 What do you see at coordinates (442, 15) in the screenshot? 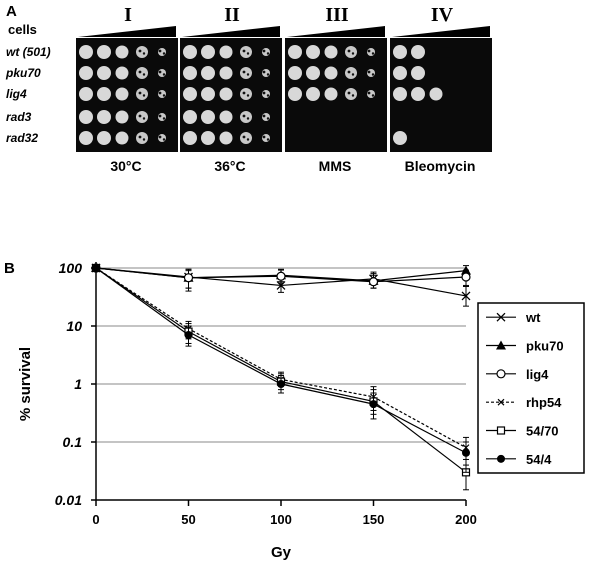
I see `plate-number: IV` at bounding box center [442, 15].